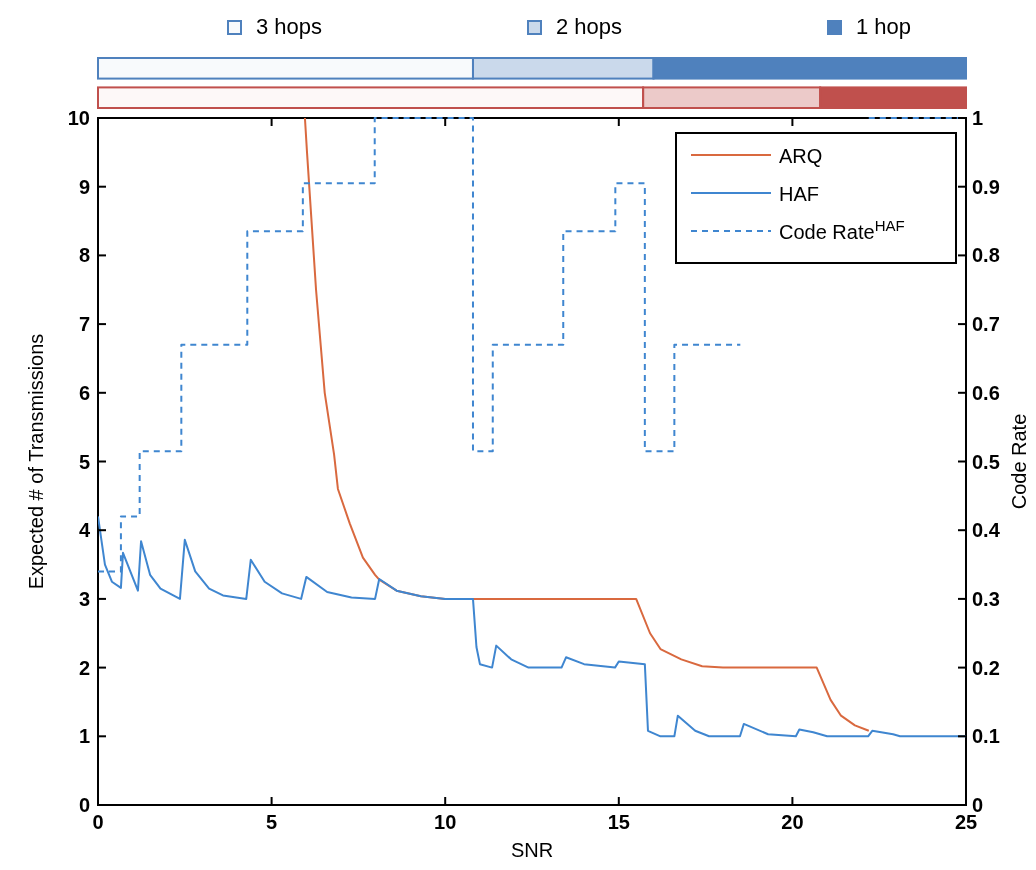 Image resolution: width=1036 pixels, height=870 pixels. Describe the element at coordinates (986, 186) in the screenshot. I see `y2-tick-label: 0.9` at that location.